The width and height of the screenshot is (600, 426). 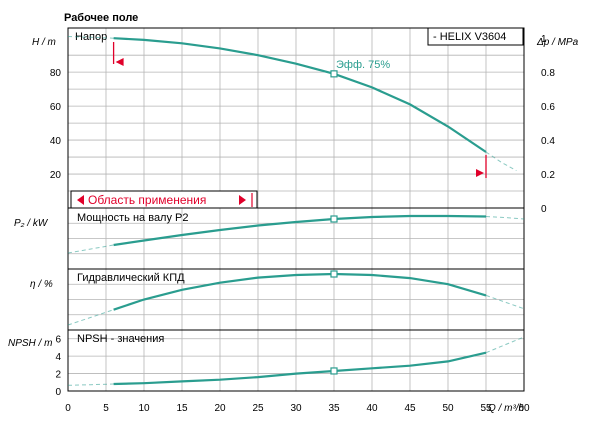 I want to click on x-tick-label: 40, so click(x=372, y=408).